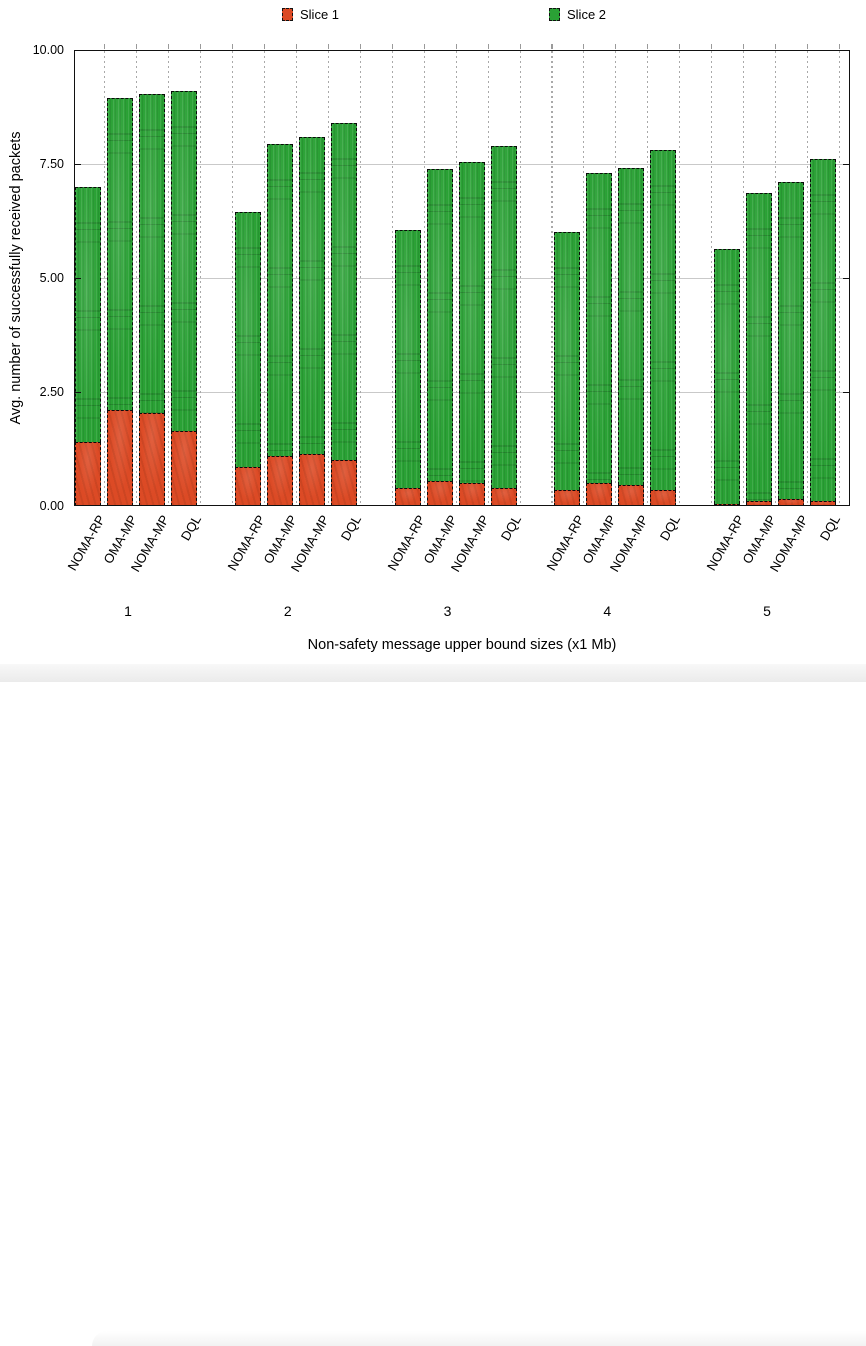 This screenshot has height=1346, width=866. Describe the element at coordinates (479, 1338) in the screenshot. I see `background-window-corner` at that location.